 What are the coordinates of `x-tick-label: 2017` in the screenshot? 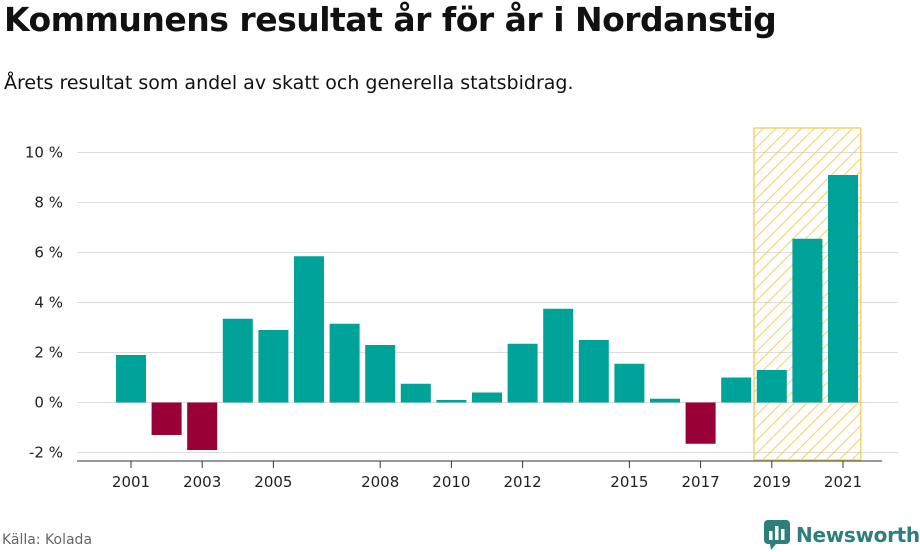 It's located at (701, 482).